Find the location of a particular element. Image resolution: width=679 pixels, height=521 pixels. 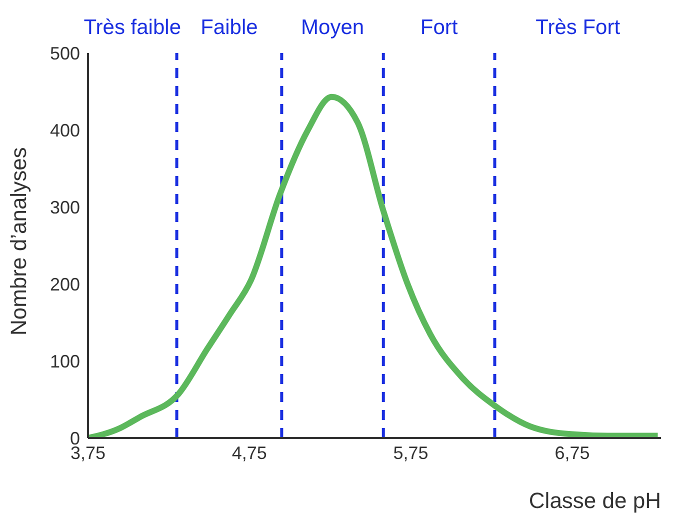

x-tick-label: 4,75 is located at coordinates (249, 452).